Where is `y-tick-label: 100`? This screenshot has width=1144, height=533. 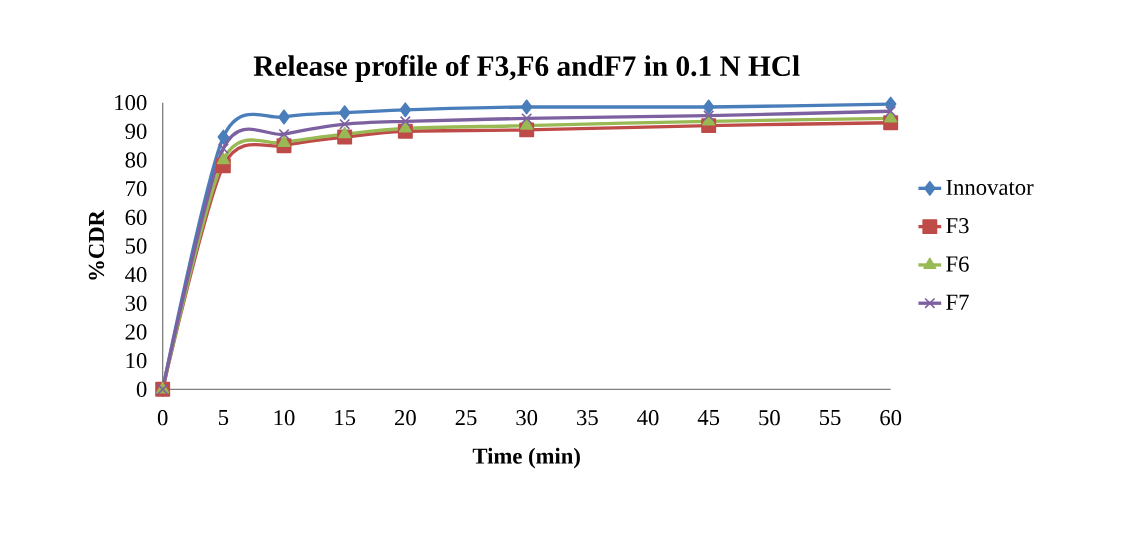
y-tick-label: 100 is located at coordinates (131, 102).